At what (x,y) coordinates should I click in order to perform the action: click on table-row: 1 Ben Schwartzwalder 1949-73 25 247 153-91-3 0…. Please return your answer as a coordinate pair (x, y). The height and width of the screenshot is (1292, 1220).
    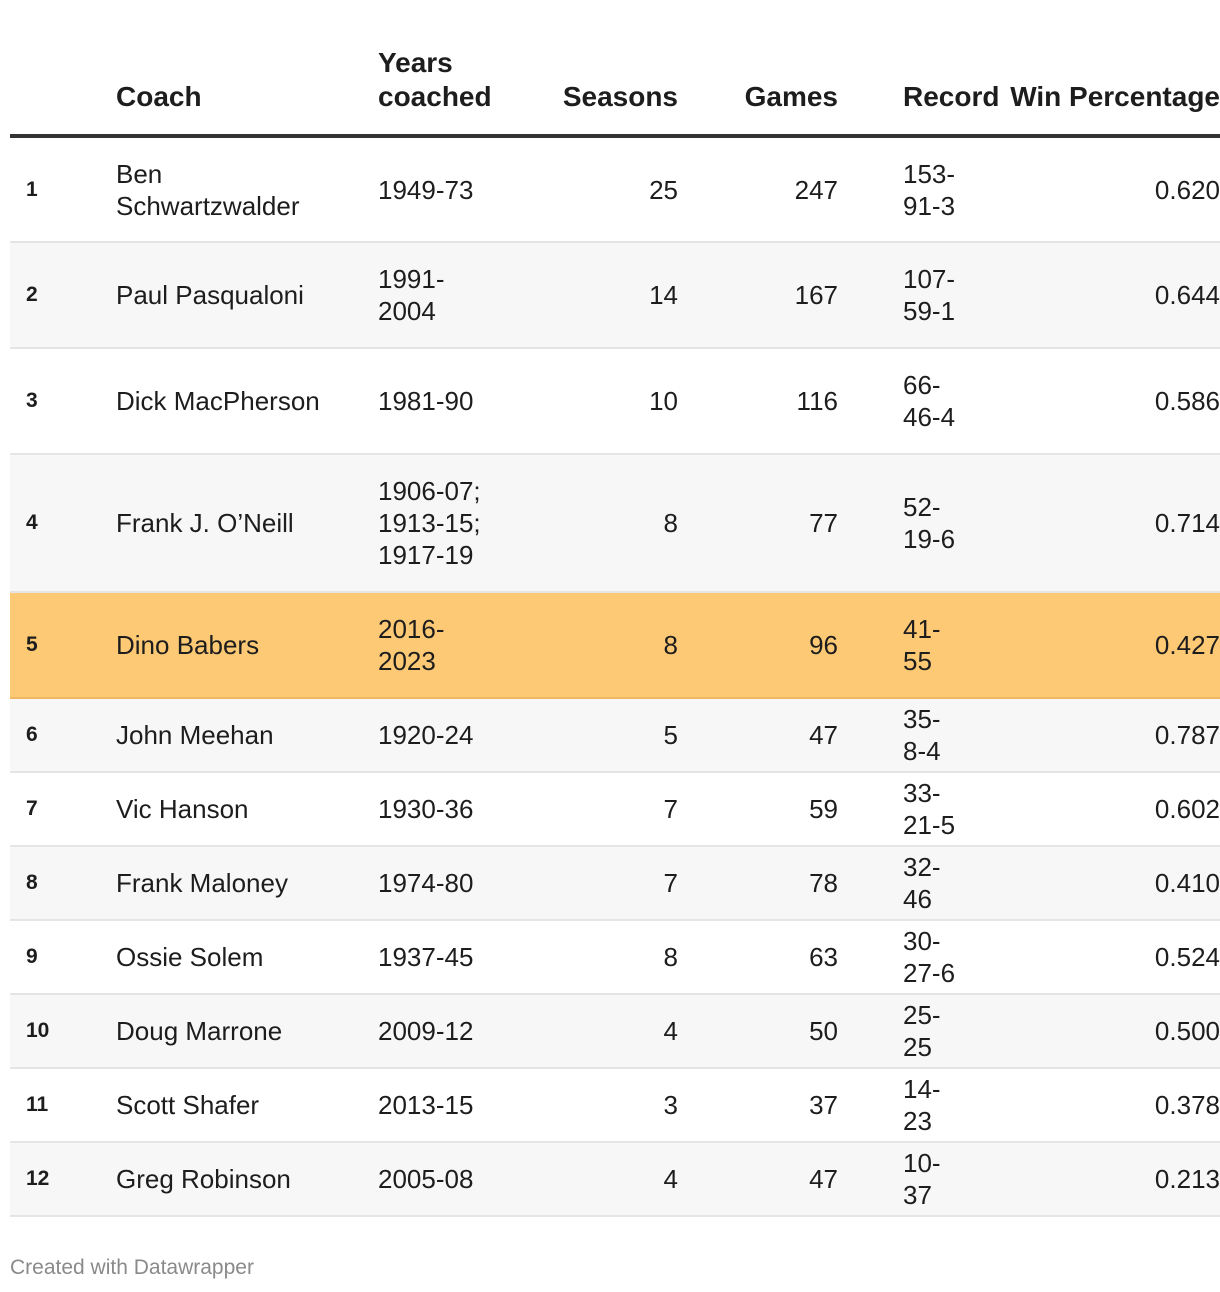
    Looking at the image, I should click on (615, 189).